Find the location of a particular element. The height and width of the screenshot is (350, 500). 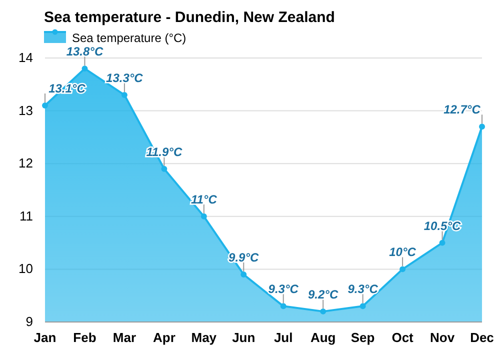

chart-title: Sea temperature - Dunedin, New Zealand is located at coordinates (189, 17).